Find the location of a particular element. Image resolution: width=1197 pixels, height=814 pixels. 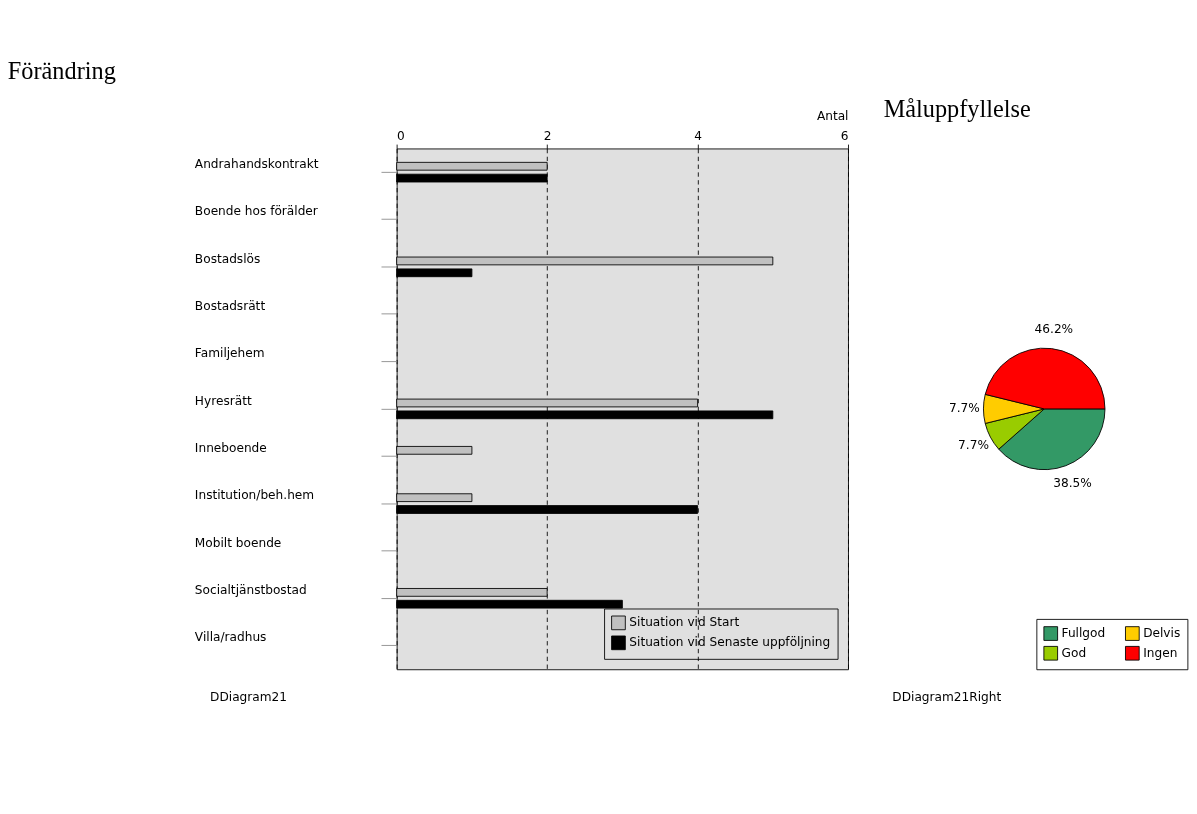

legend-label: Fullgod is located at coordinates (1083, 633).